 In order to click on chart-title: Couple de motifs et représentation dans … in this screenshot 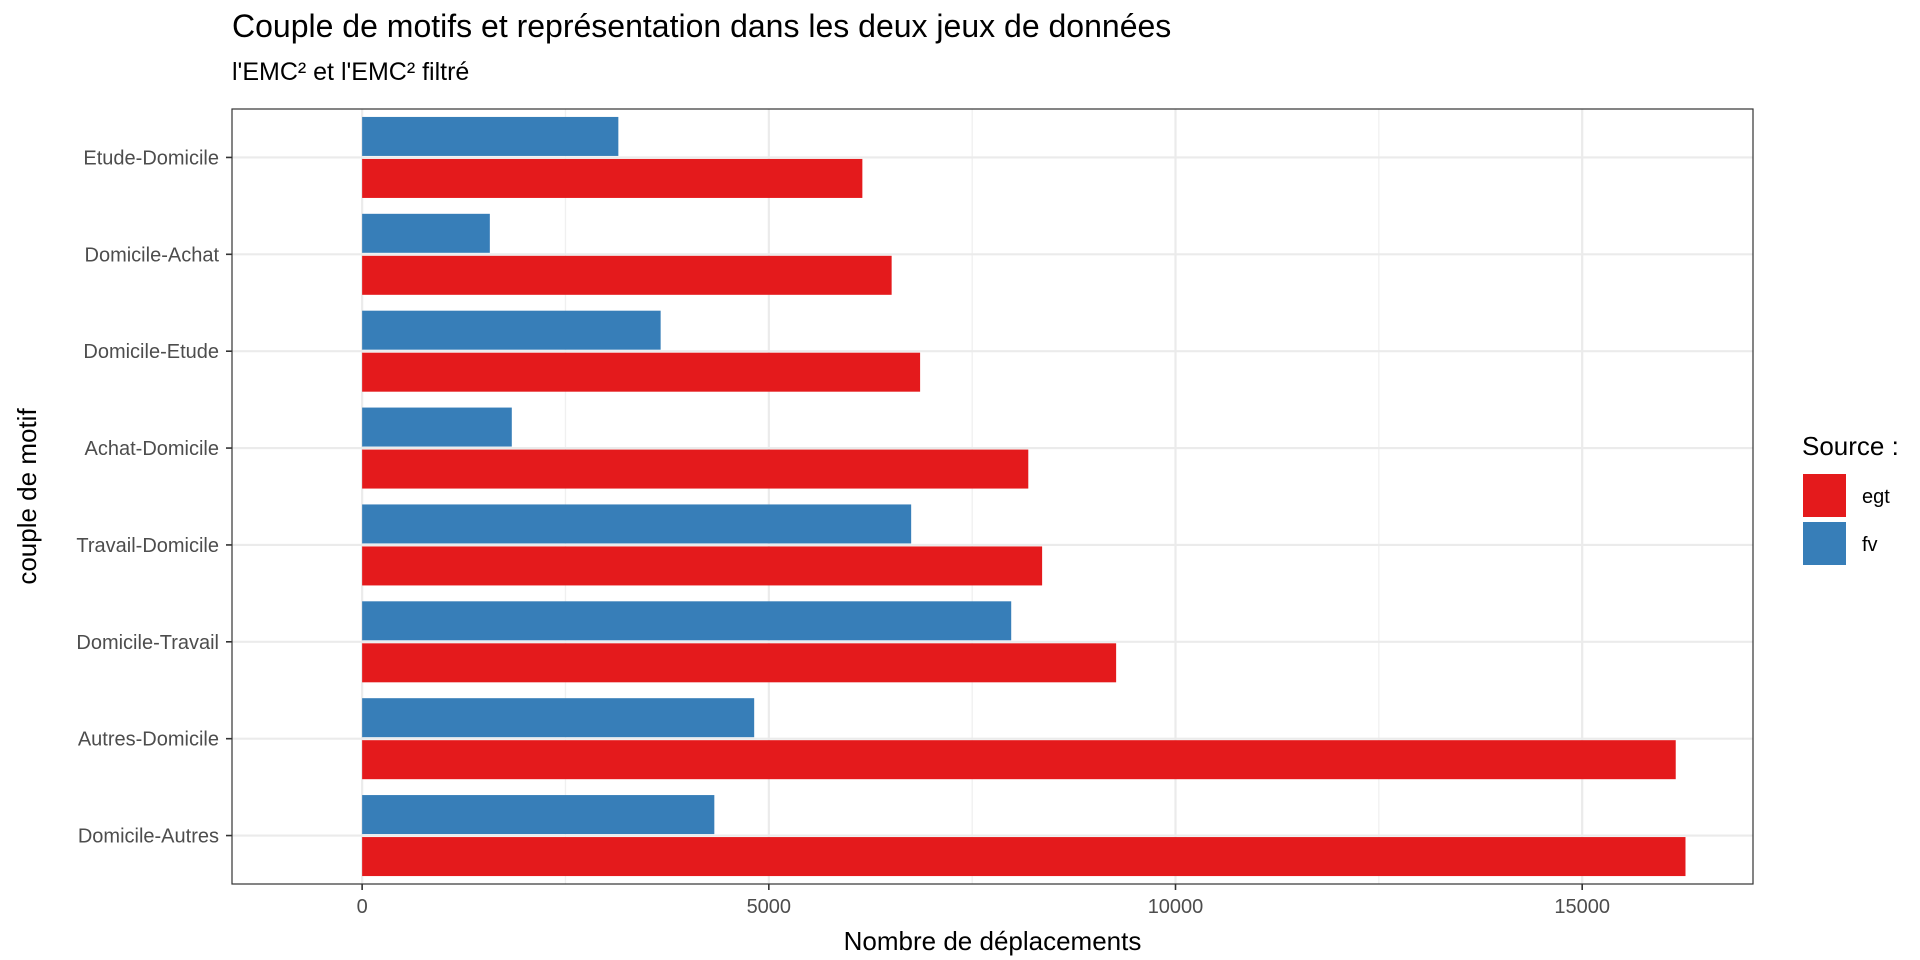, I will do `click(702, 26)`.